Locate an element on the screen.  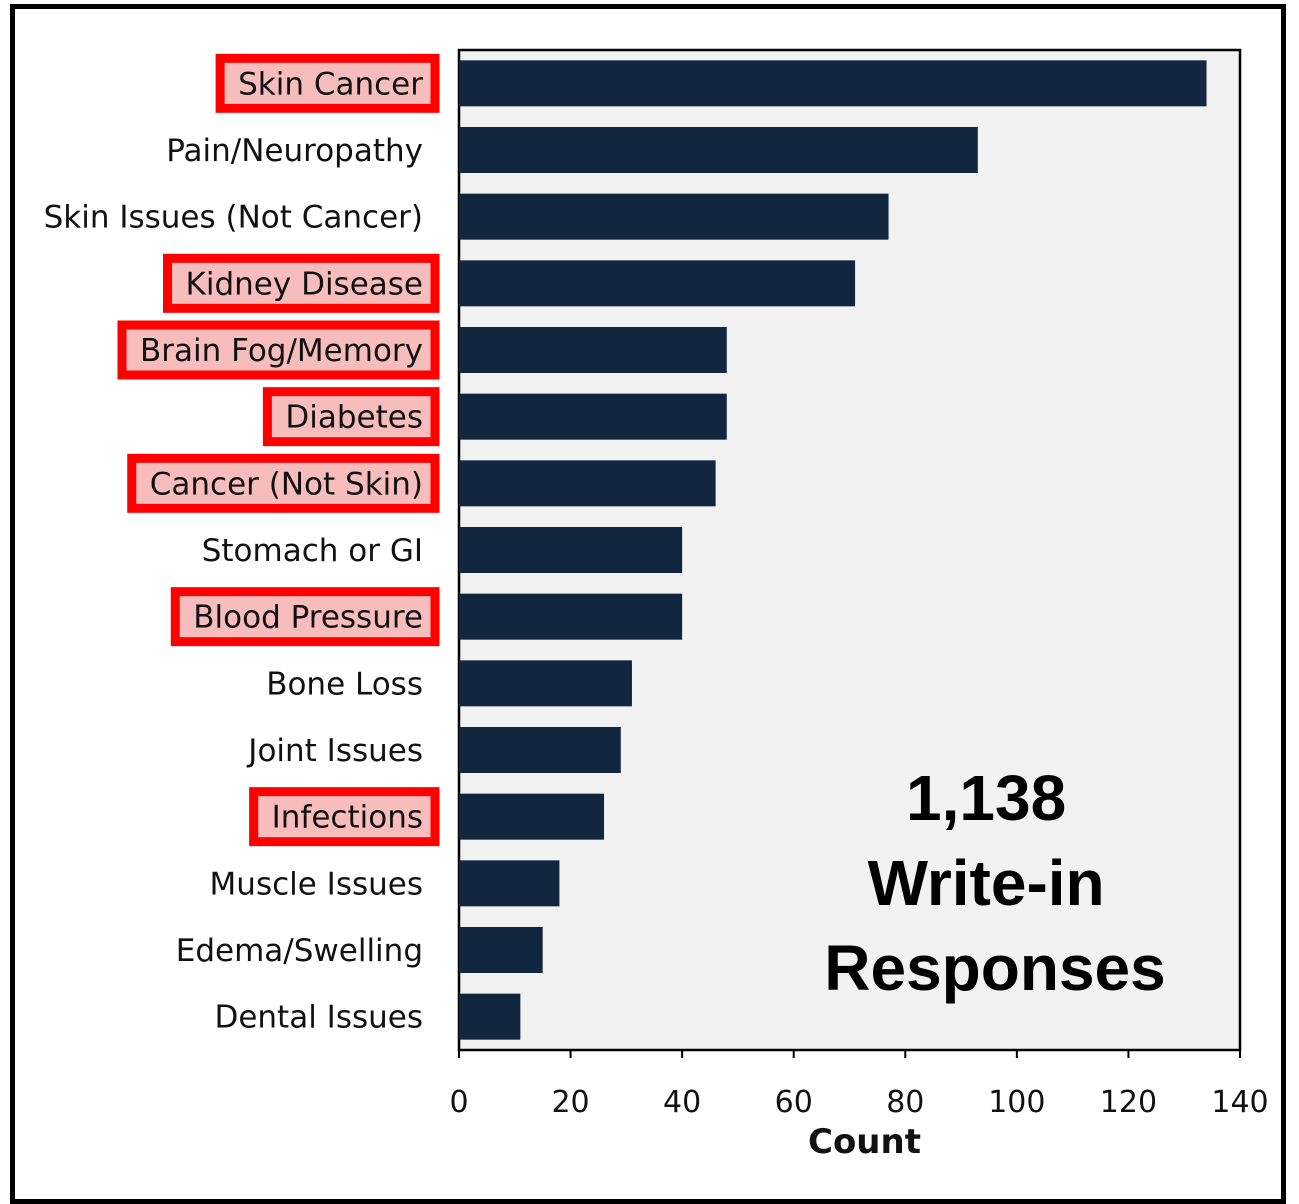
x-tick-label: 60 is located at coordinates (794, 1102).